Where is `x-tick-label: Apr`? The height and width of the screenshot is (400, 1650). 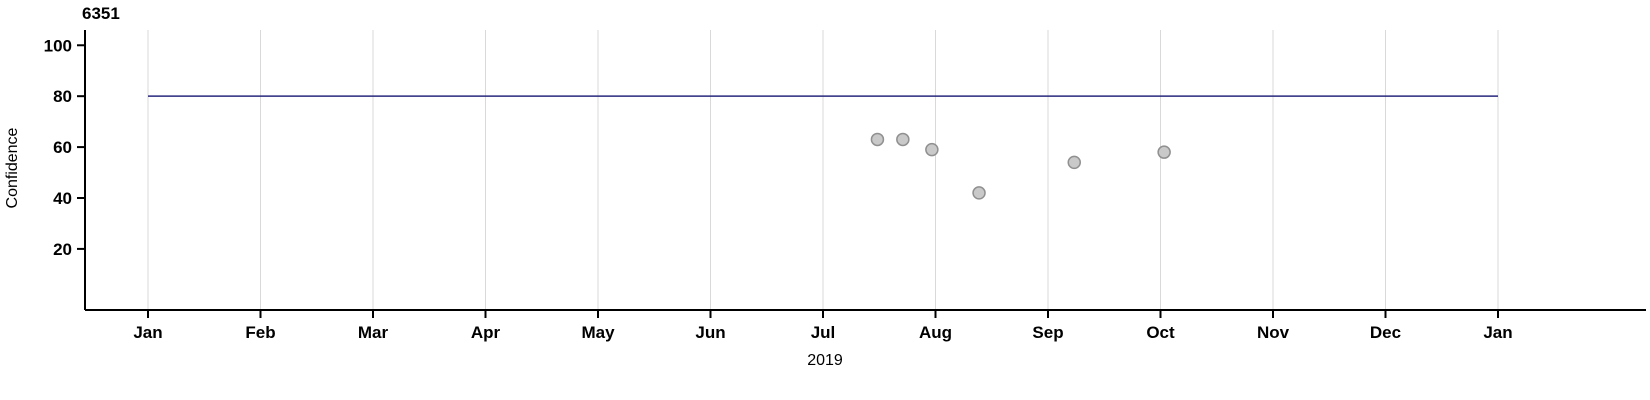 x-tick-label: Apr is located at coordinates (486, 332).